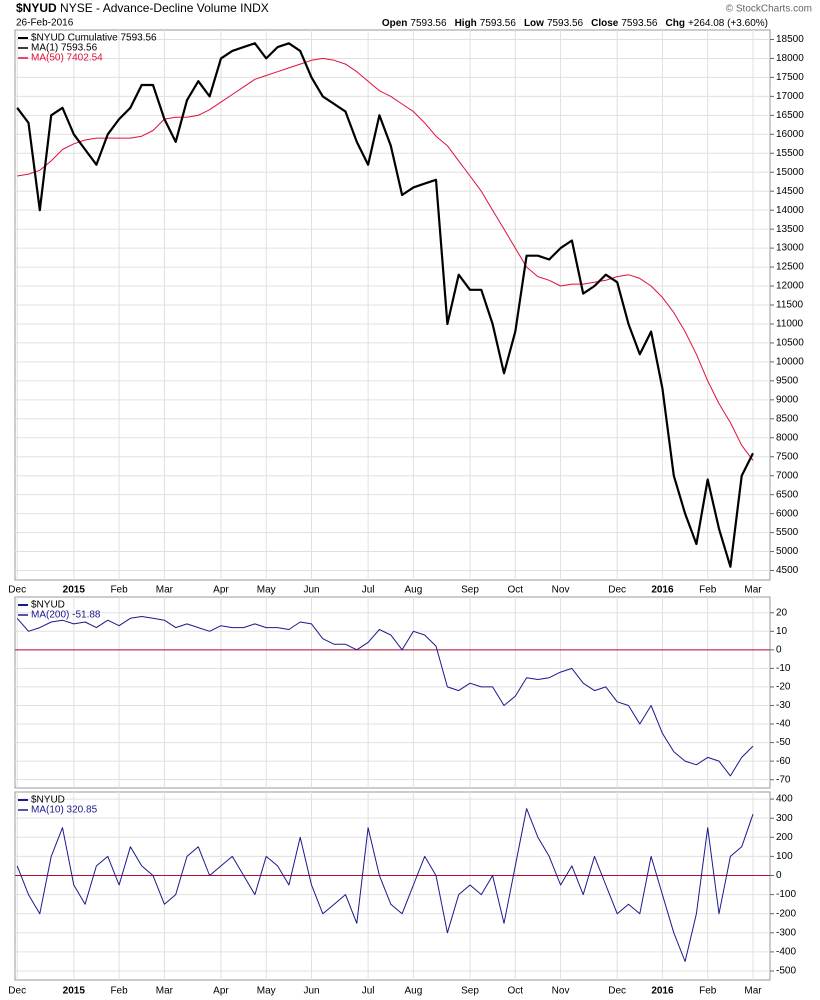 The image size is (820, 1000). What do you see at coordinates (790, 191) in the screenshot?
I see `y-tick-label: 14500` at bounding box center [790, 191].